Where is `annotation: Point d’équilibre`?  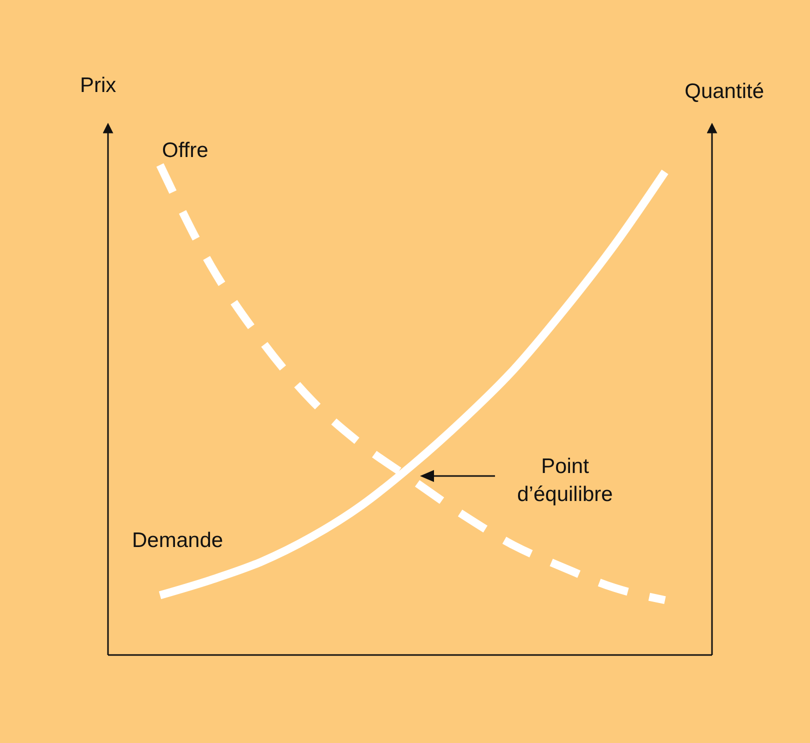 annotation: Point d’équilibre is located at coordinates (565, 480).